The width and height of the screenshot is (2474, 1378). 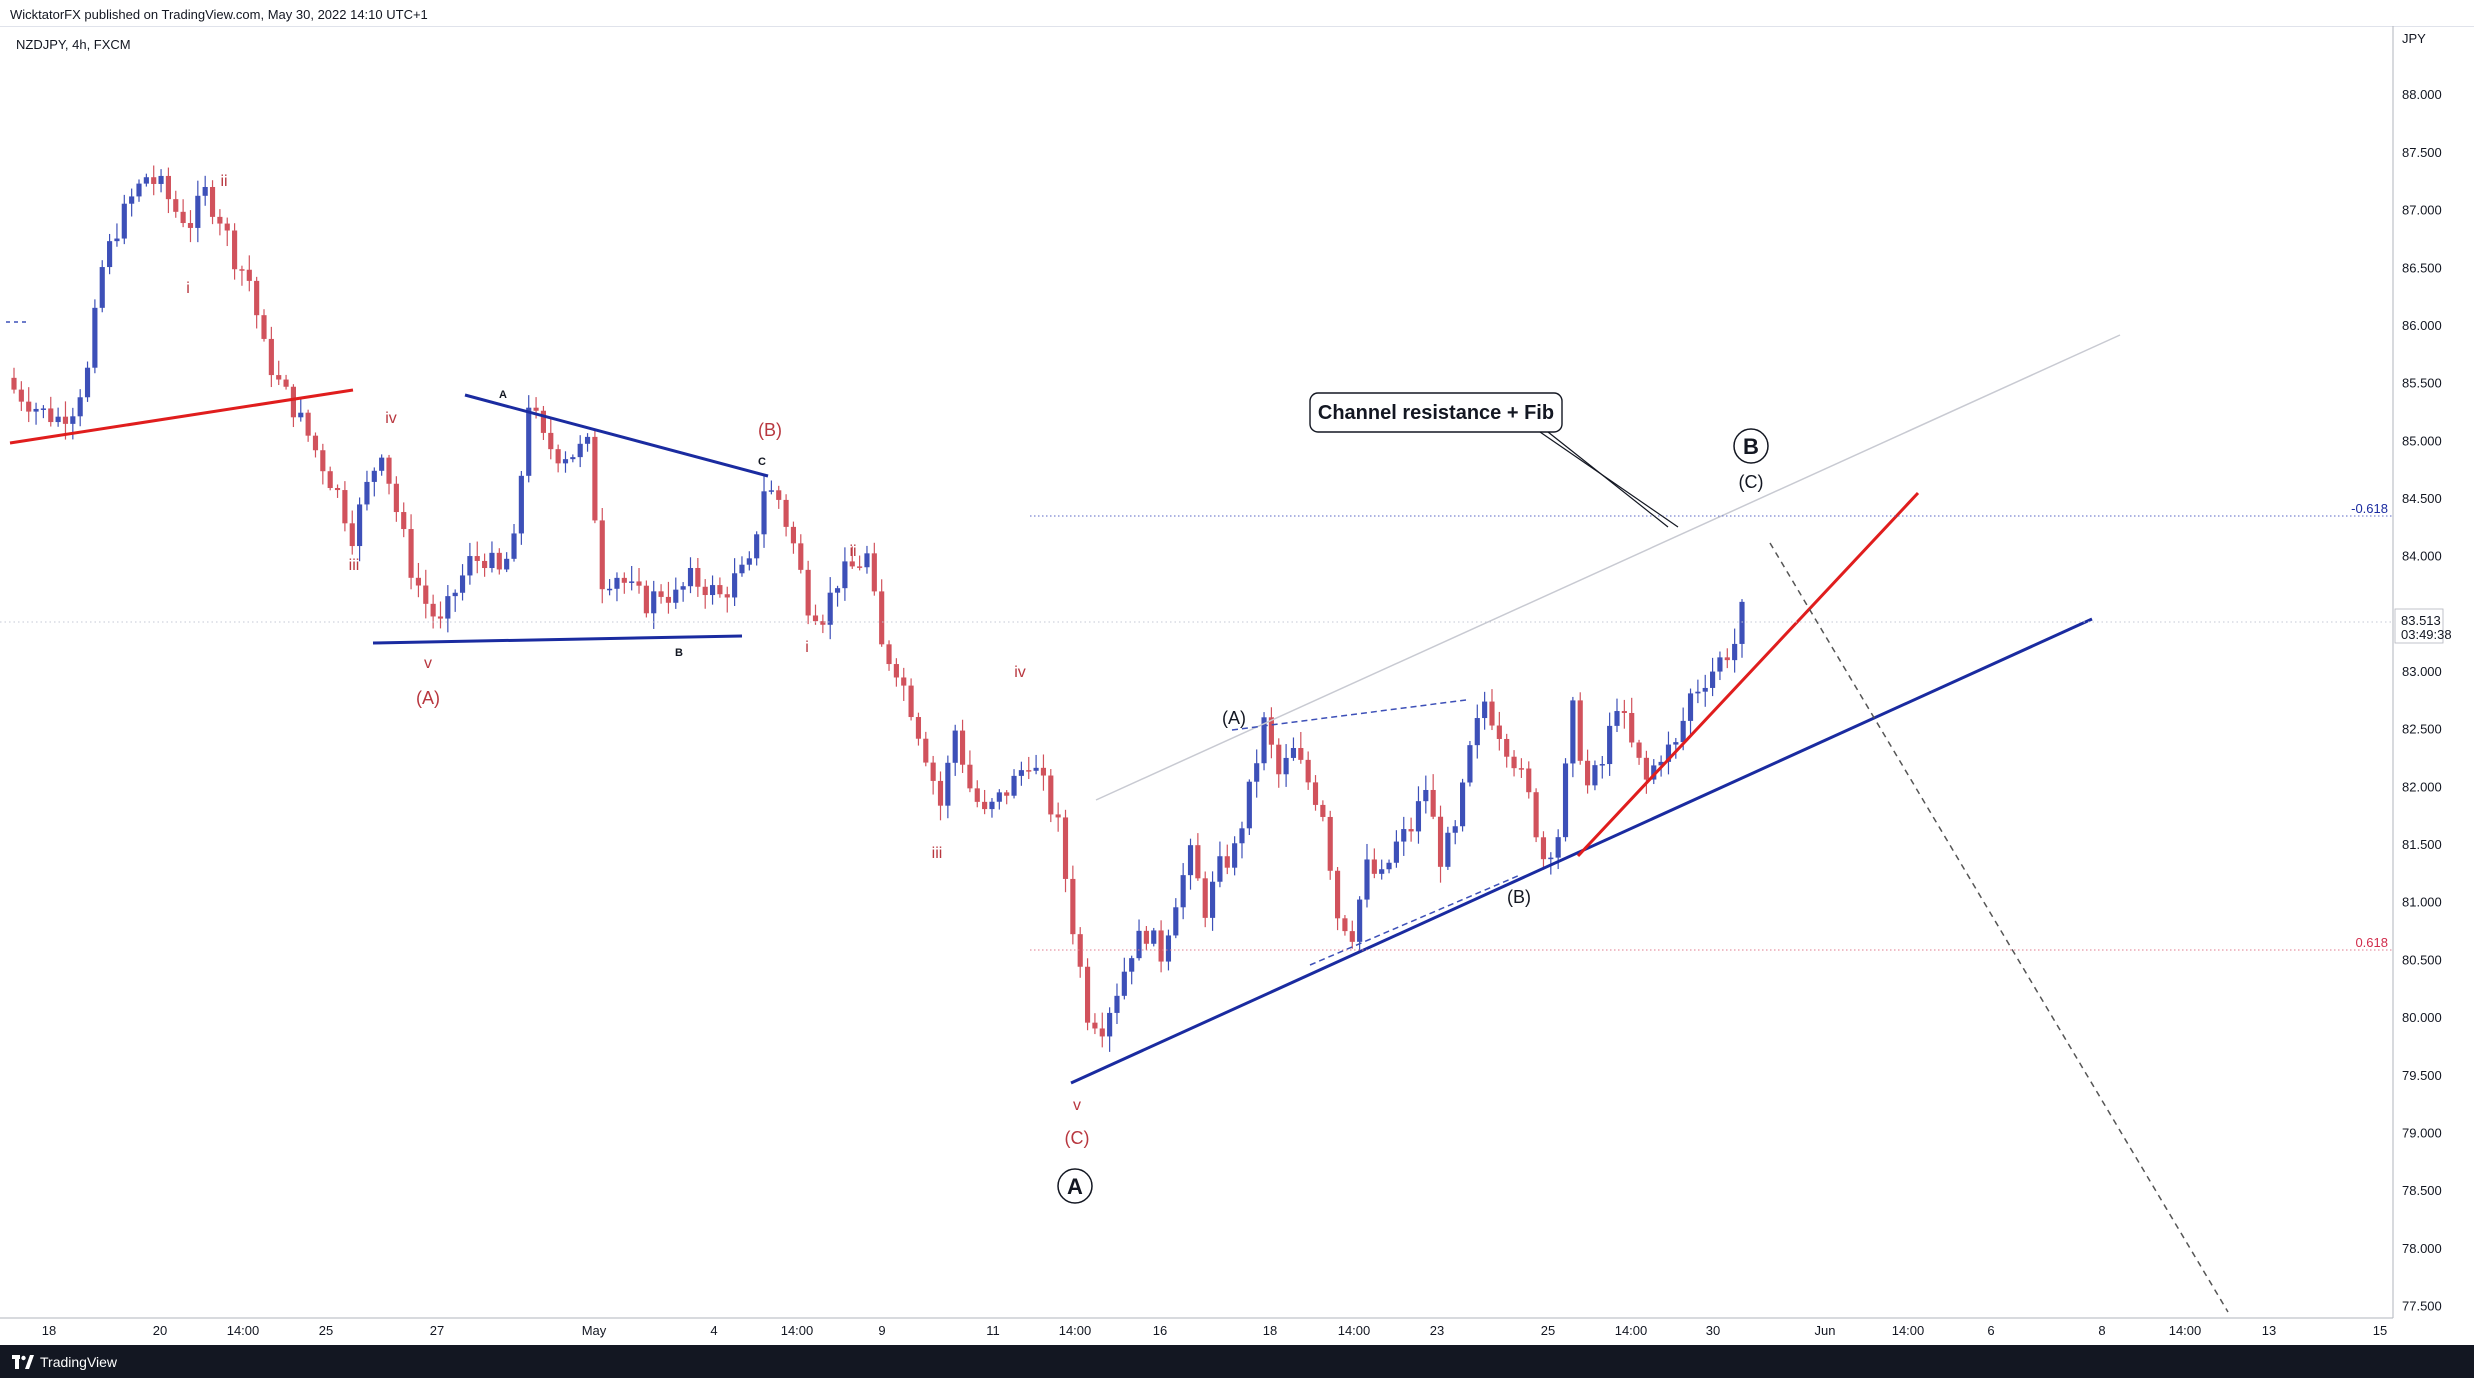 I want to click on wave-label-B-paren: (B), so click(x=1519, y=897).